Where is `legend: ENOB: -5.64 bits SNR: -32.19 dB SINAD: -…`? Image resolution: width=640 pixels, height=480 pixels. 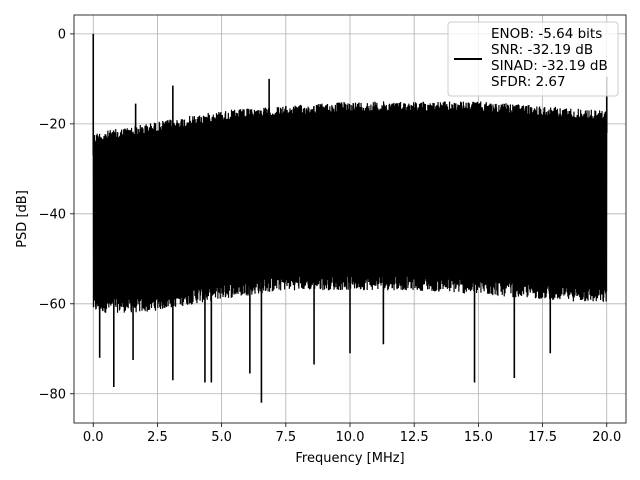 legend: ENOB: -5.64 bits SNR: -32.19 dB SINAD: -… is located at coordinates (533, 59).